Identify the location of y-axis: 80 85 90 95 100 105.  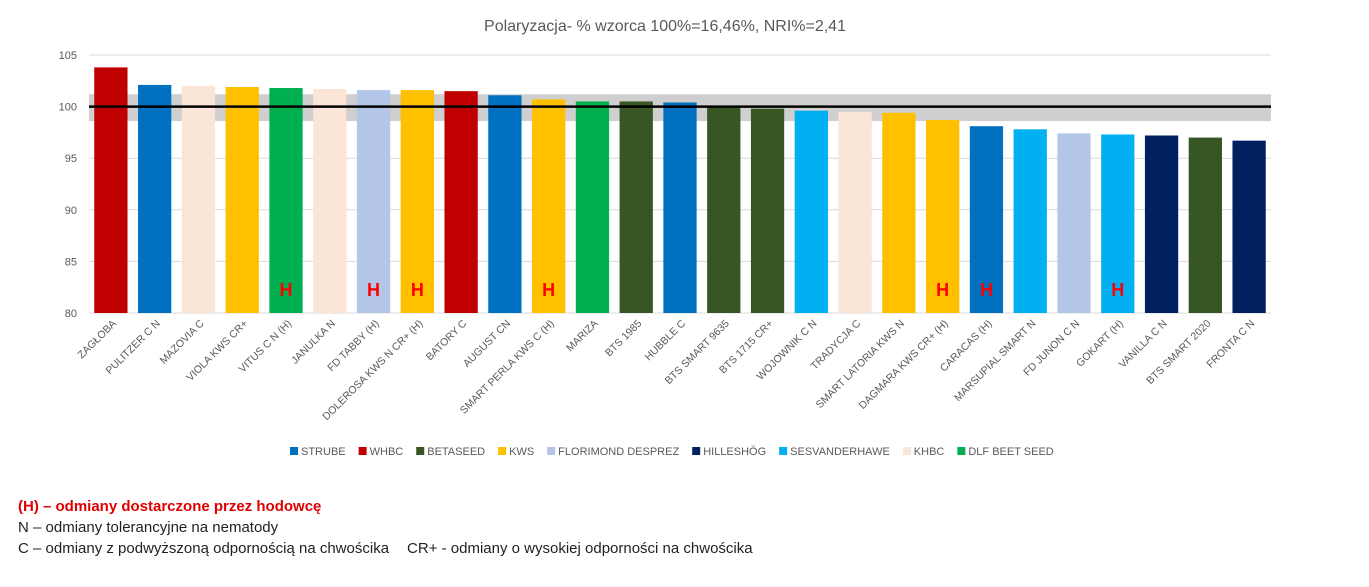
(68, 185).